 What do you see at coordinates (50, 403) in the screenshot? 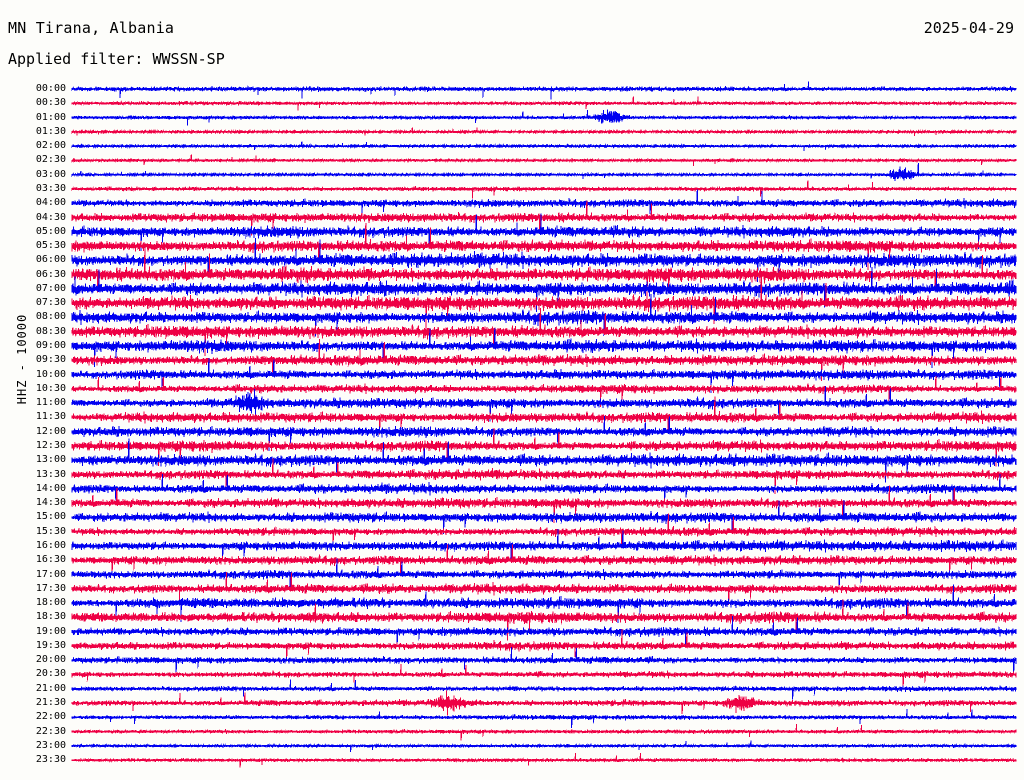
I see `time-tick-label: 11:00` at bounding box center [50, 403].